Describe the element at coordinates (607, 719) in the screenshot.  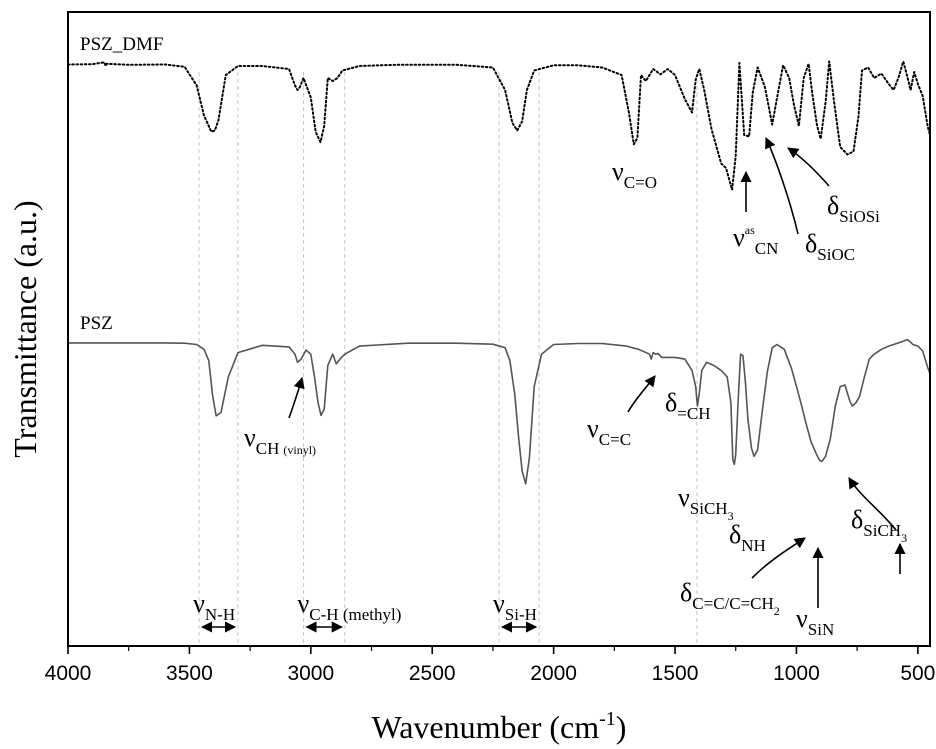
I see `x-axis-title-exponent: -1` at that location.